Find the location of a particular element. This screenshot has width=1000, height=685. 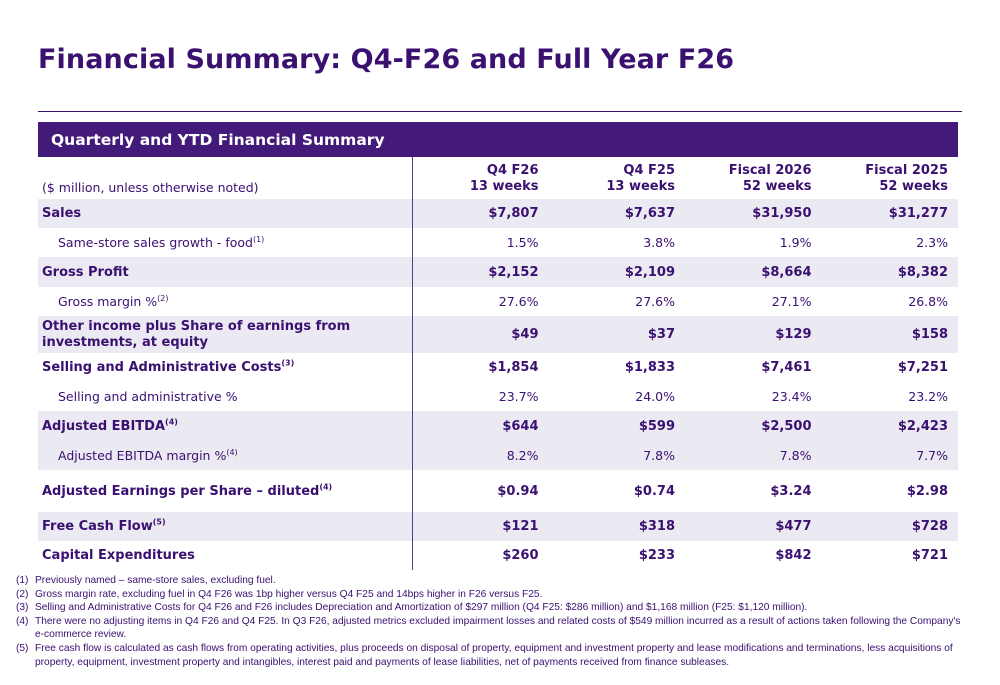

cell-value: $1,854 is located at coordinates (480, 367).